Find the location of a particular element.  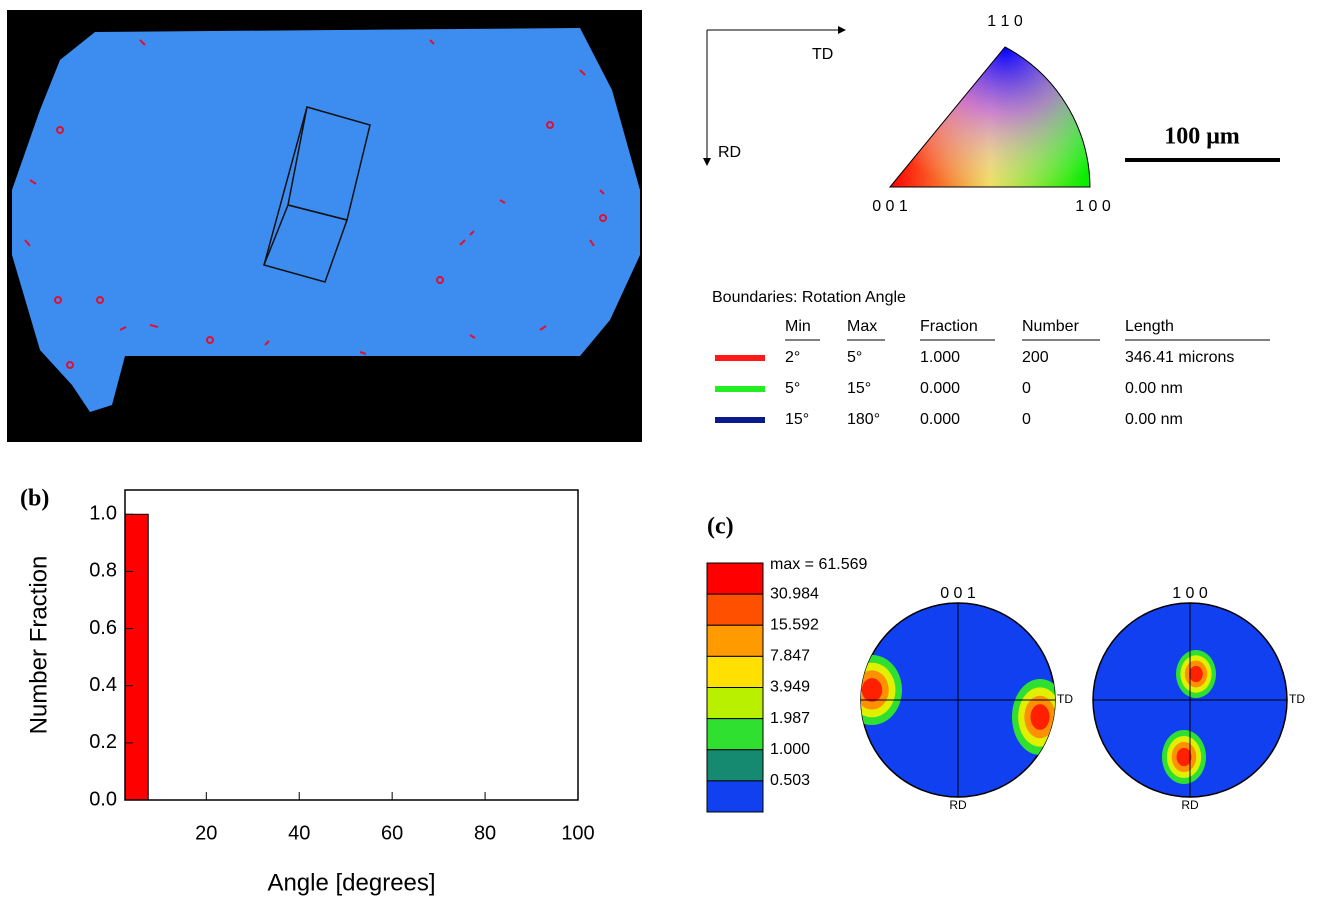

column-header: Min is located at coordinates (798, 326).